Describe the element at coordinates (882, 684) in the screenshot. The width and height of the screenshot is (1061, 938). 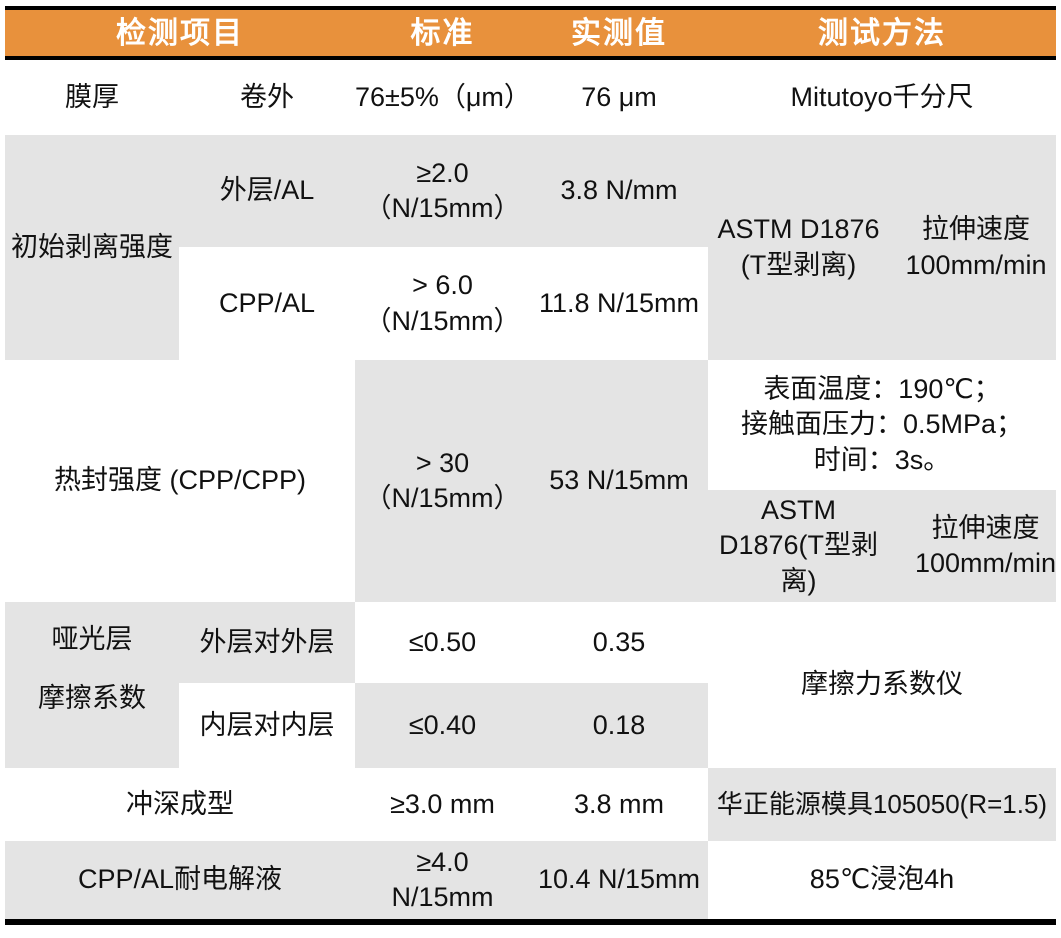
I see `friction-method: 摩擦力系数仪` at that location.